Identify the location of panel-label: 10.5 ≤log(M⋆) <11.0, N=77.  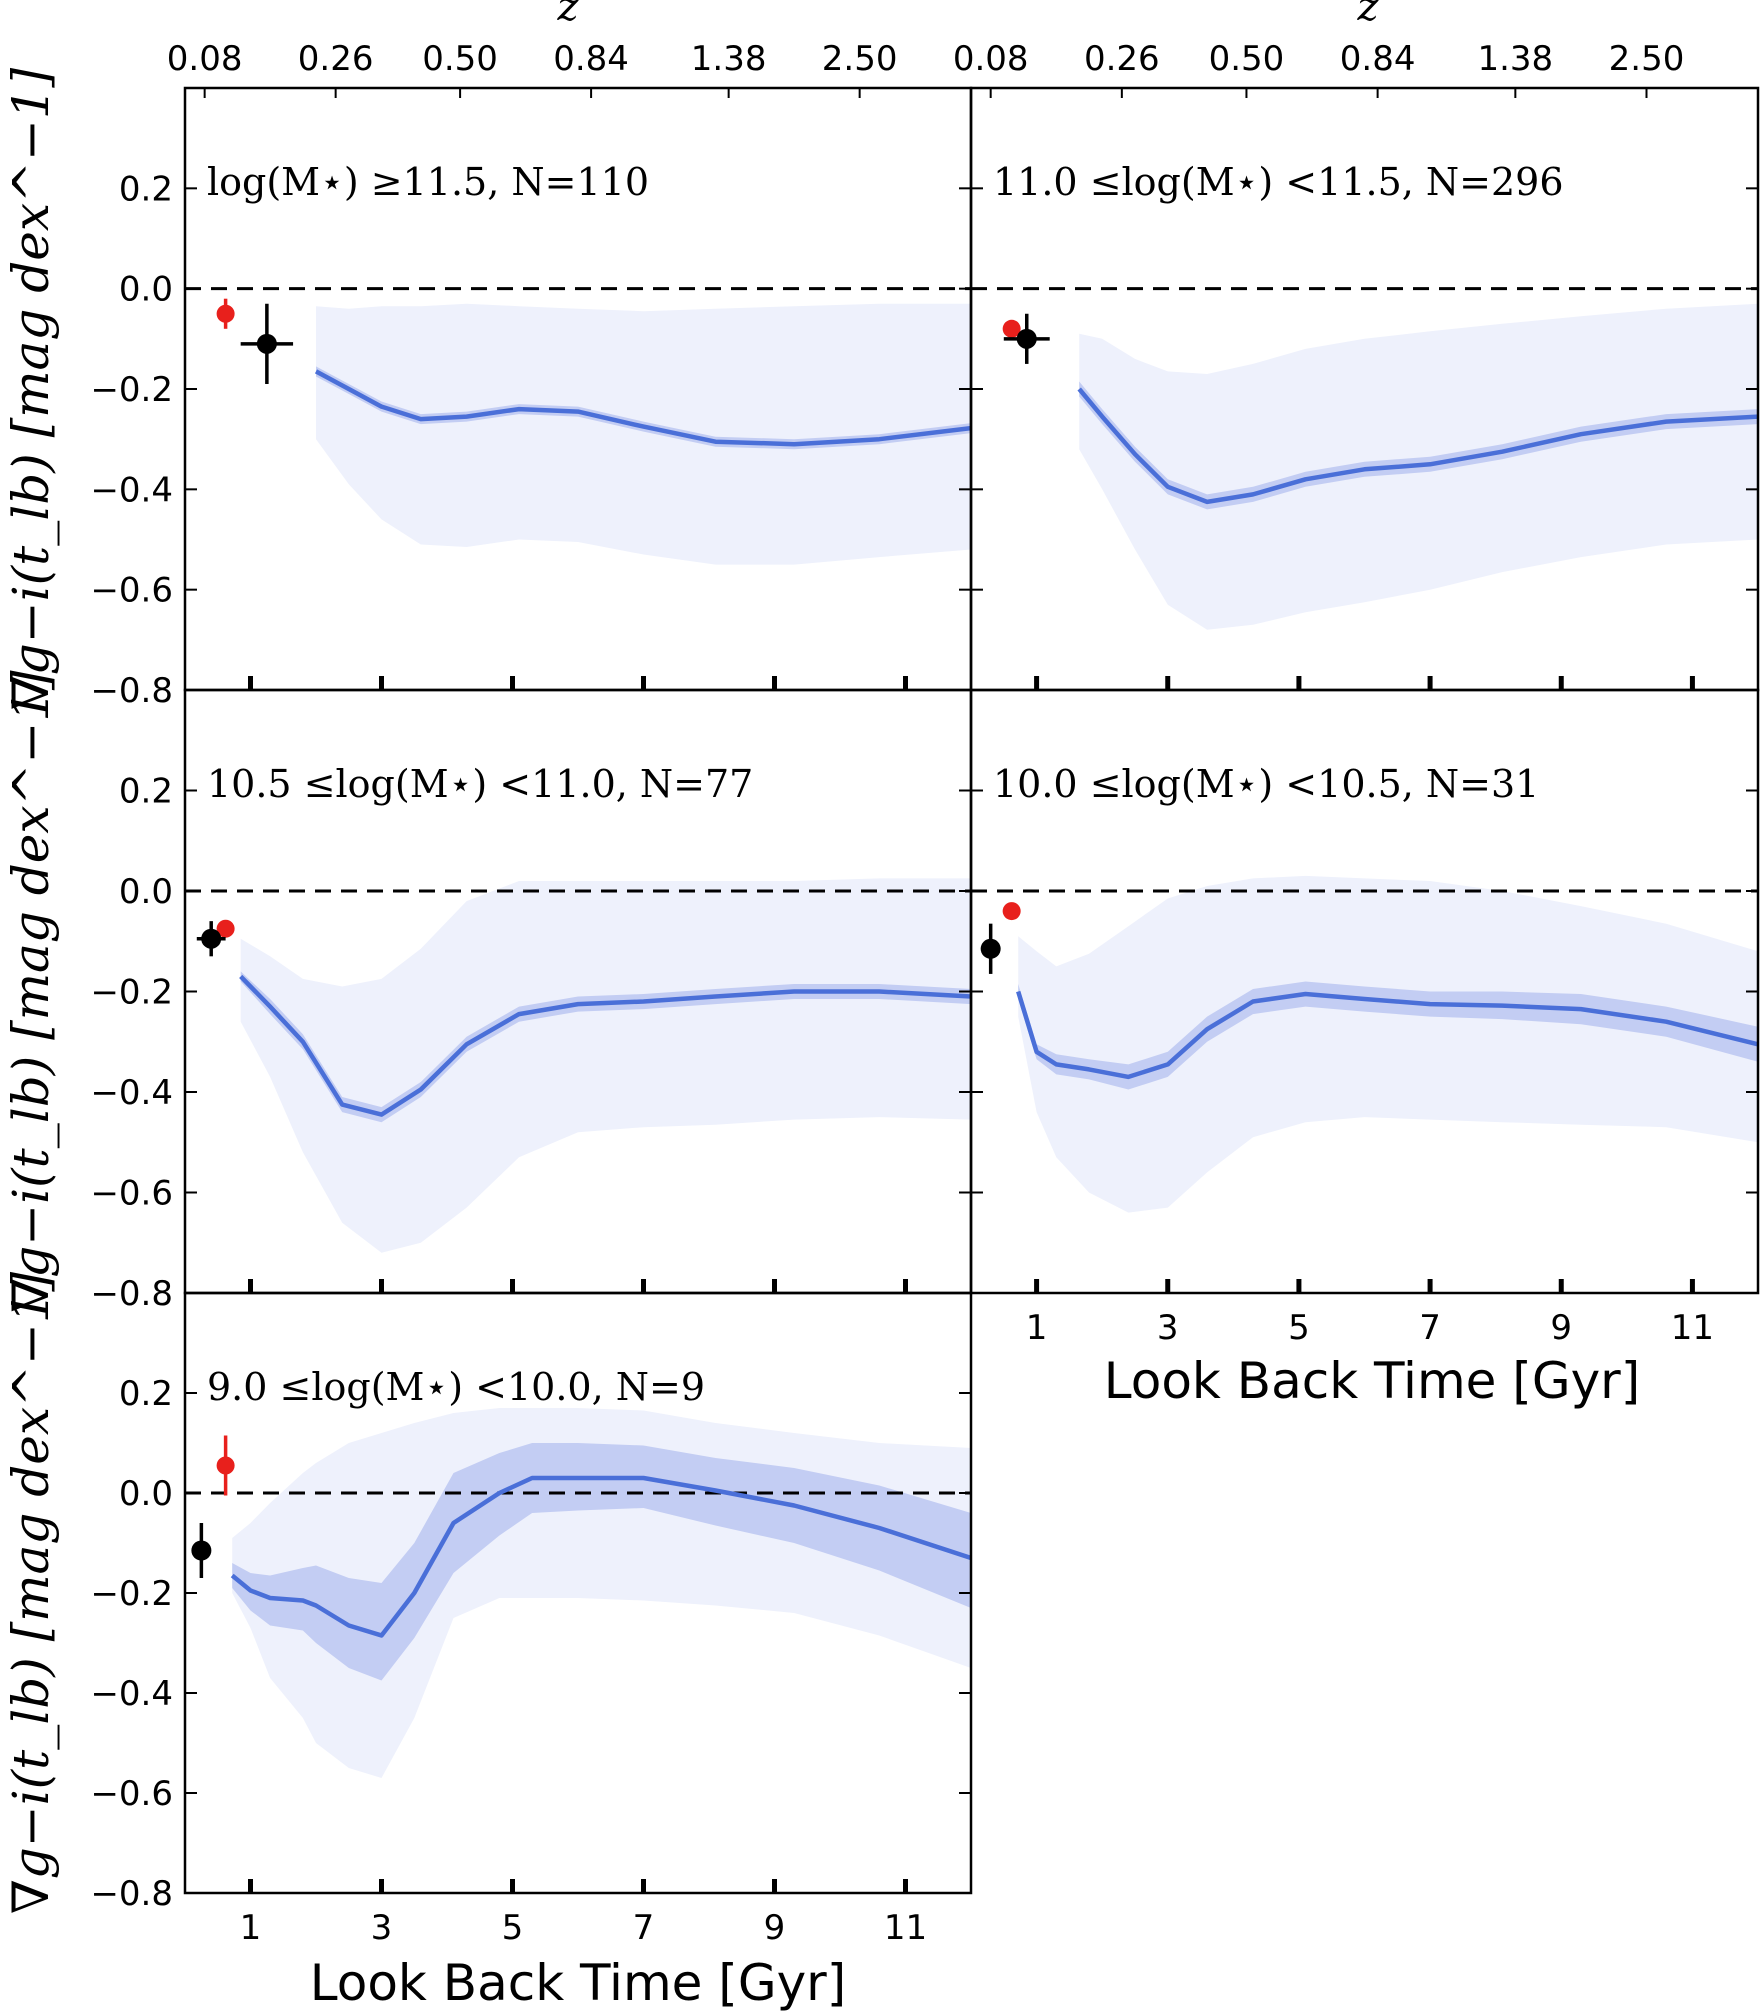
(480, 784).